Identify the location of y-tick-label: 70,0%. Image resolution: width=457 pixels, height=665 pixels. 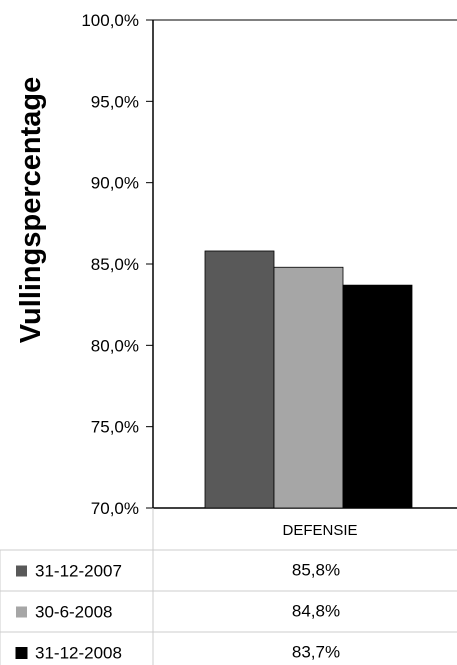
(115, 508).